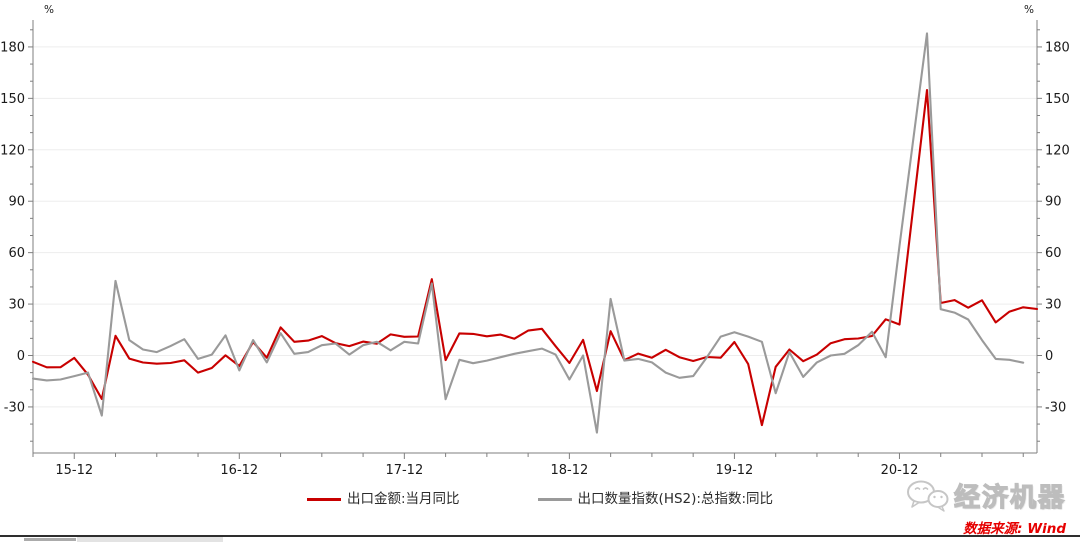  Describe the element at coordinates (21, 356) in the screenshot. I see `y-axis-left-tick-label: 0` at that location.